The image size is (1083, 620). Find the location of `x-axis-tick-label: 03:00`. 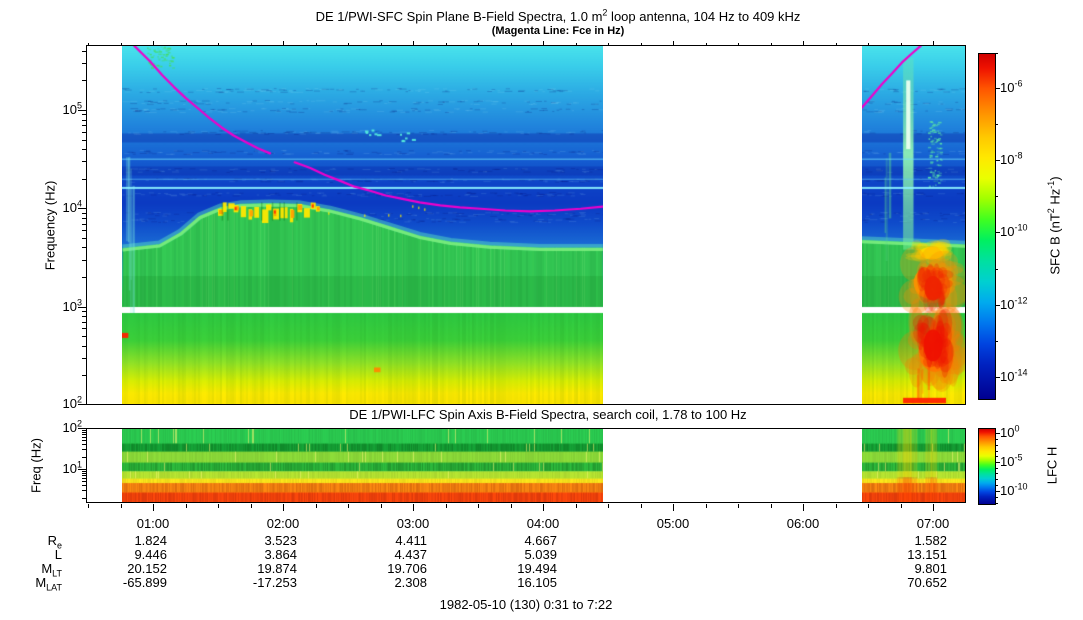

x-axis-tick-label: 03:00 is located at coordinates (413, 523).